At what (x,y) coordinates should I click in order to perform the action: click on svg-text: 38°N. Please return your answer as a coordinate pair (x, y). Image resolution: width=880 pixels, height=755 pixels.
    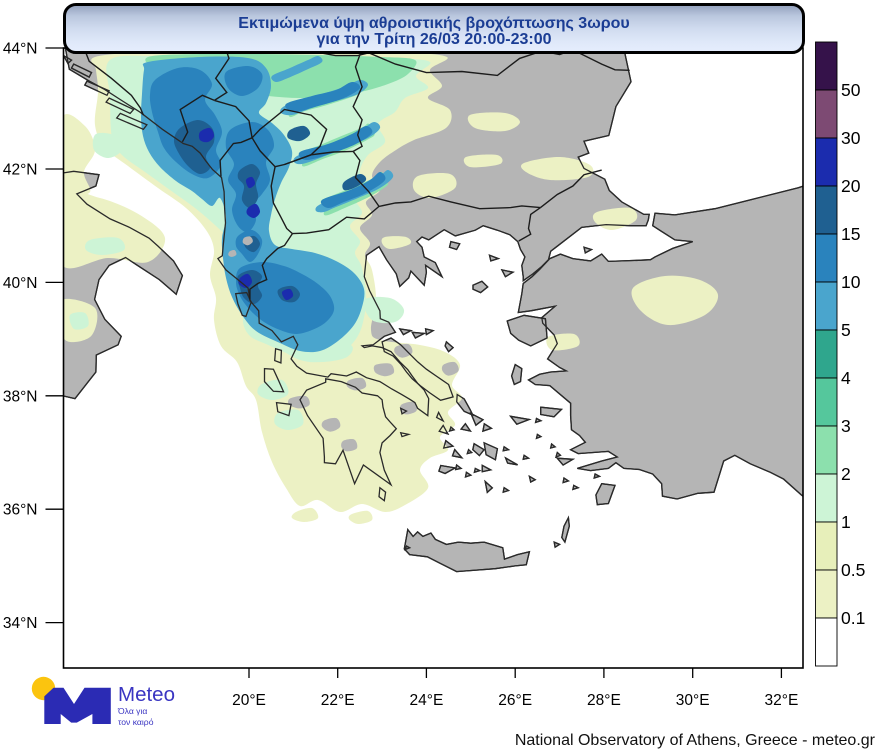
    Looking at the image, I should click on (20, 396).